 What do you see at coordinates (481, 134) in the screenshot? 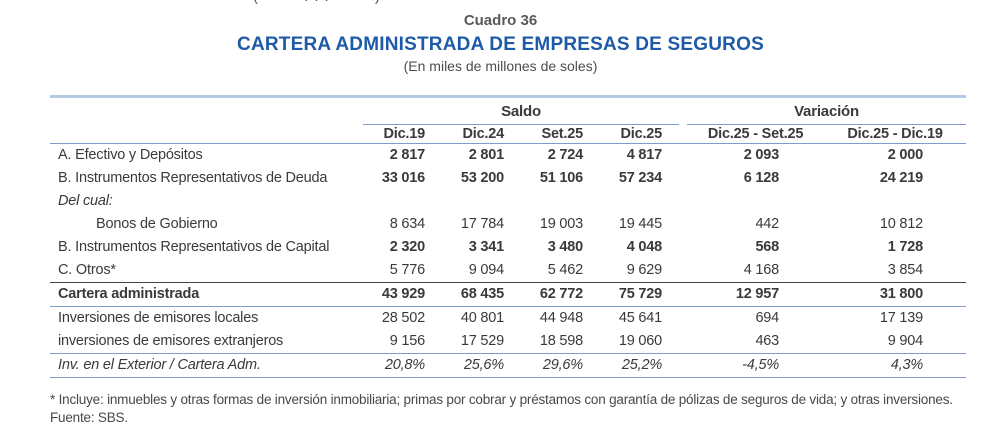
I see `column-header-dic24: Dic.24` at bounding box center [481, 134].